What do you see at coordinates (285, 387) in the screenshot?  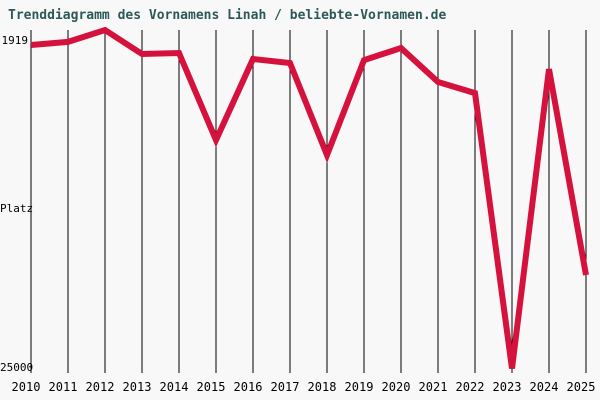 I see `x-axis-label: 2017` at bounding box center [285, 387].